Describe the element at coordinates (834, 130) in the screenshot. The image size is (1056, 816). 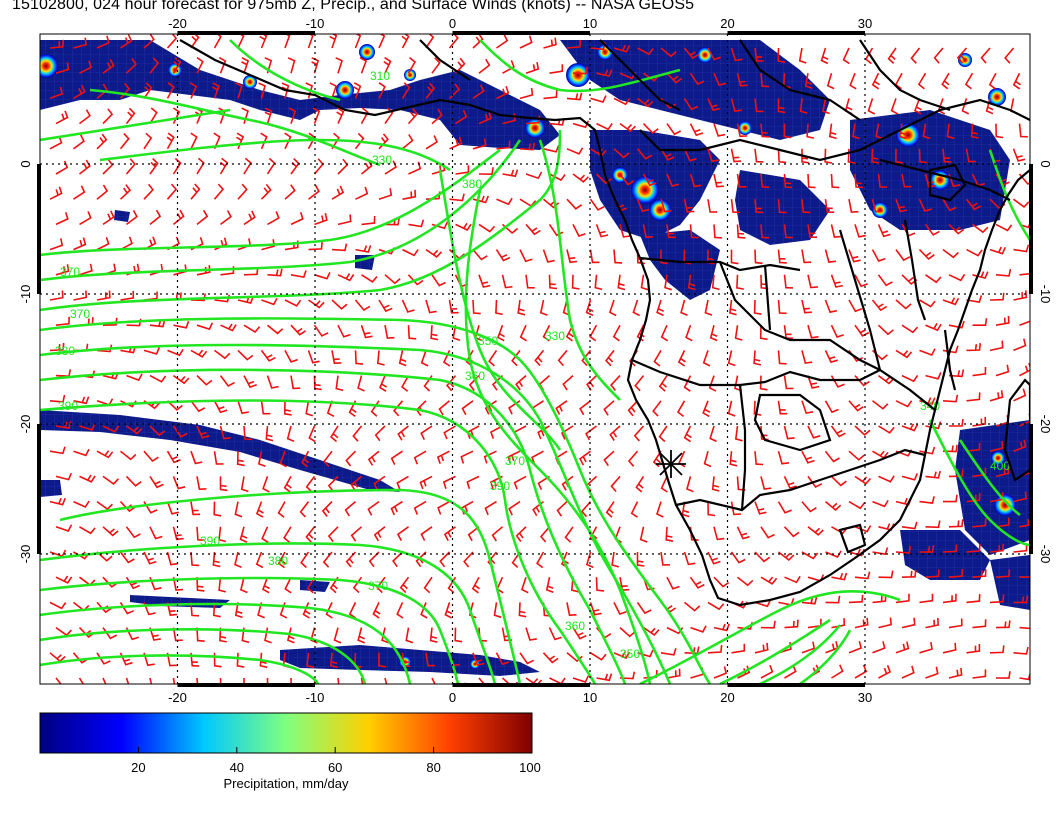
I see `border` at that location.